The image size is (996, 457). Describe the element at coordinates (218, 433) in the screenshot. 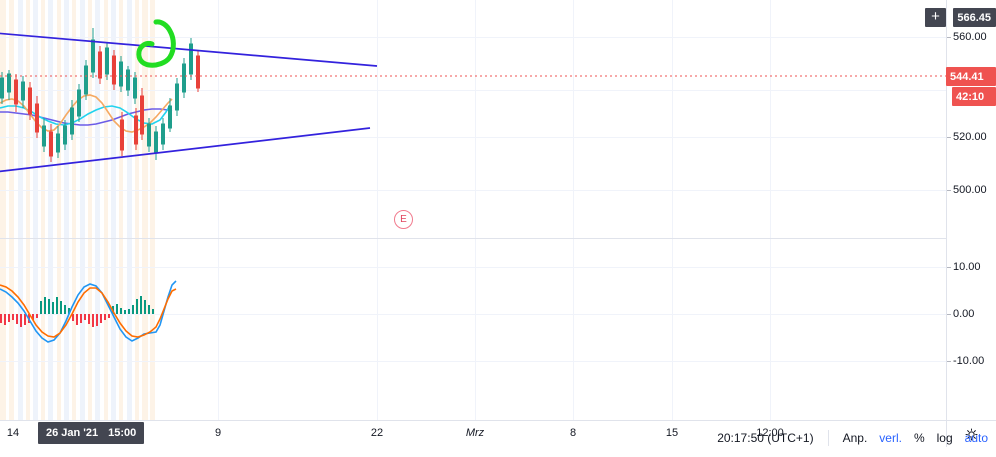

I see `time-axis-tick: 9` at that location.